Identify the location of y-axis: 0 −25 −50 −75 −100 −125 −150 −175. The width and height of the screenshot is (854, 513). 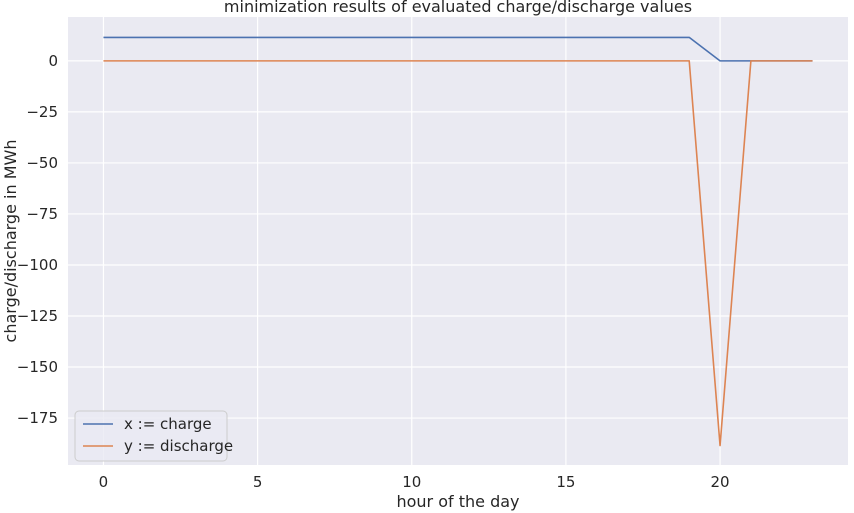
(37, 239).